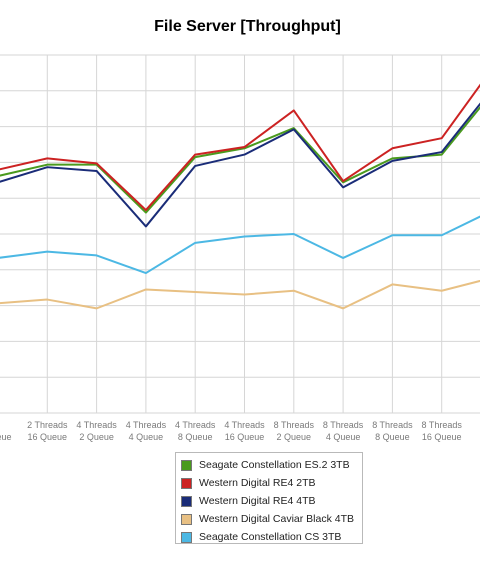  What do you see at coordinates (257, 483) in the screenshot?
I see `legend-label: Western Digital RE4 2TB` at bounding box center [257, 483].